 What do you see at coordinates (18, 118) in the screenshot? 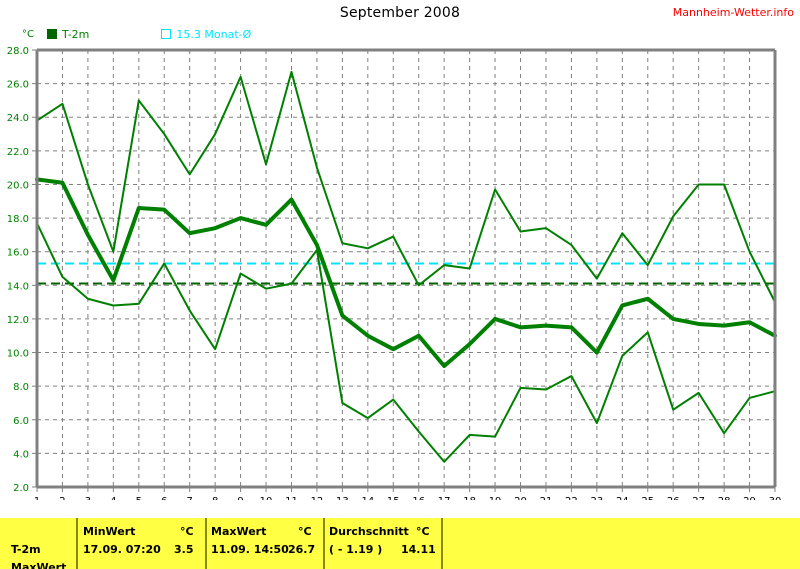
I see `y-axis-tick-label: 24.0` at bounding box center [18, 118].